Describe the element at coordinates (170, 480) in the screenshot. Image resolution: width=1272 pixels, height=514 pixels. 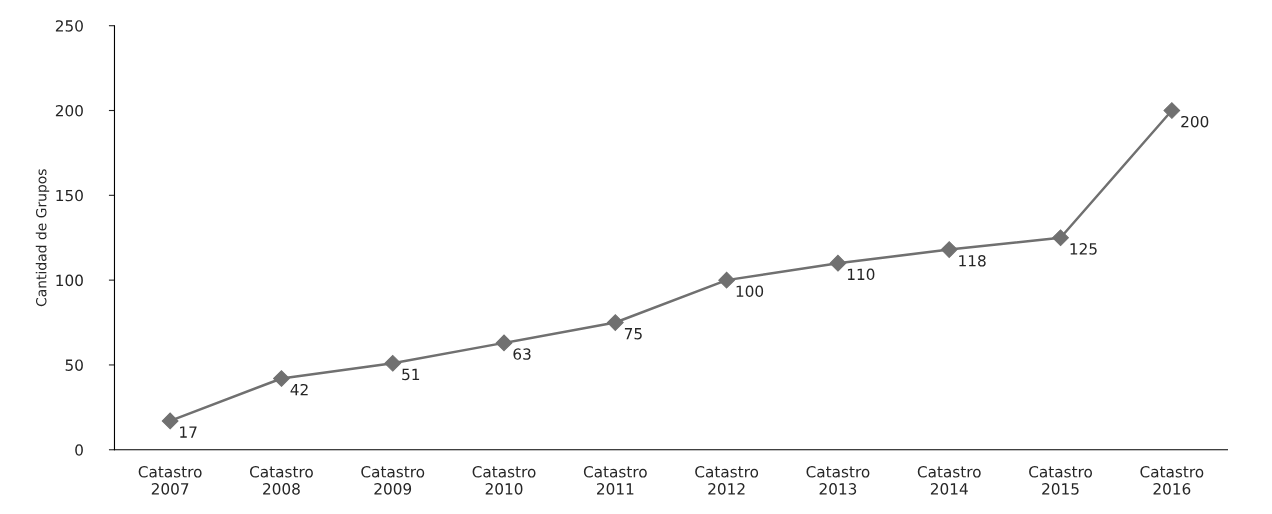
I see `x-tick-label: Catastro 2007` at that location.